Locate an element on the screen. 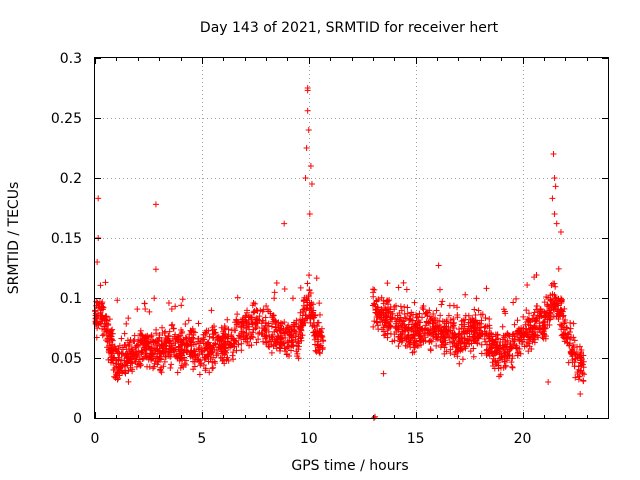 Image resolution: width=640 pixels, height=480 pixels. x-tick-labels: 0 5 10 15 20 is located at coordinates (311, 439).